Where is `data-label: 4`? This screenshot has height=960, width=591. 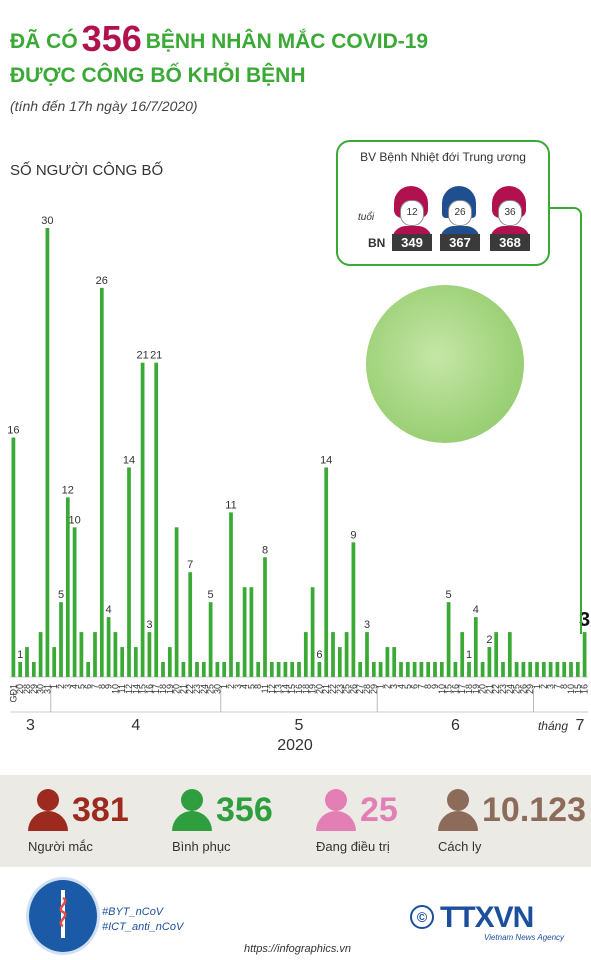
data-label: 4 is located at coordinates (109, 610).